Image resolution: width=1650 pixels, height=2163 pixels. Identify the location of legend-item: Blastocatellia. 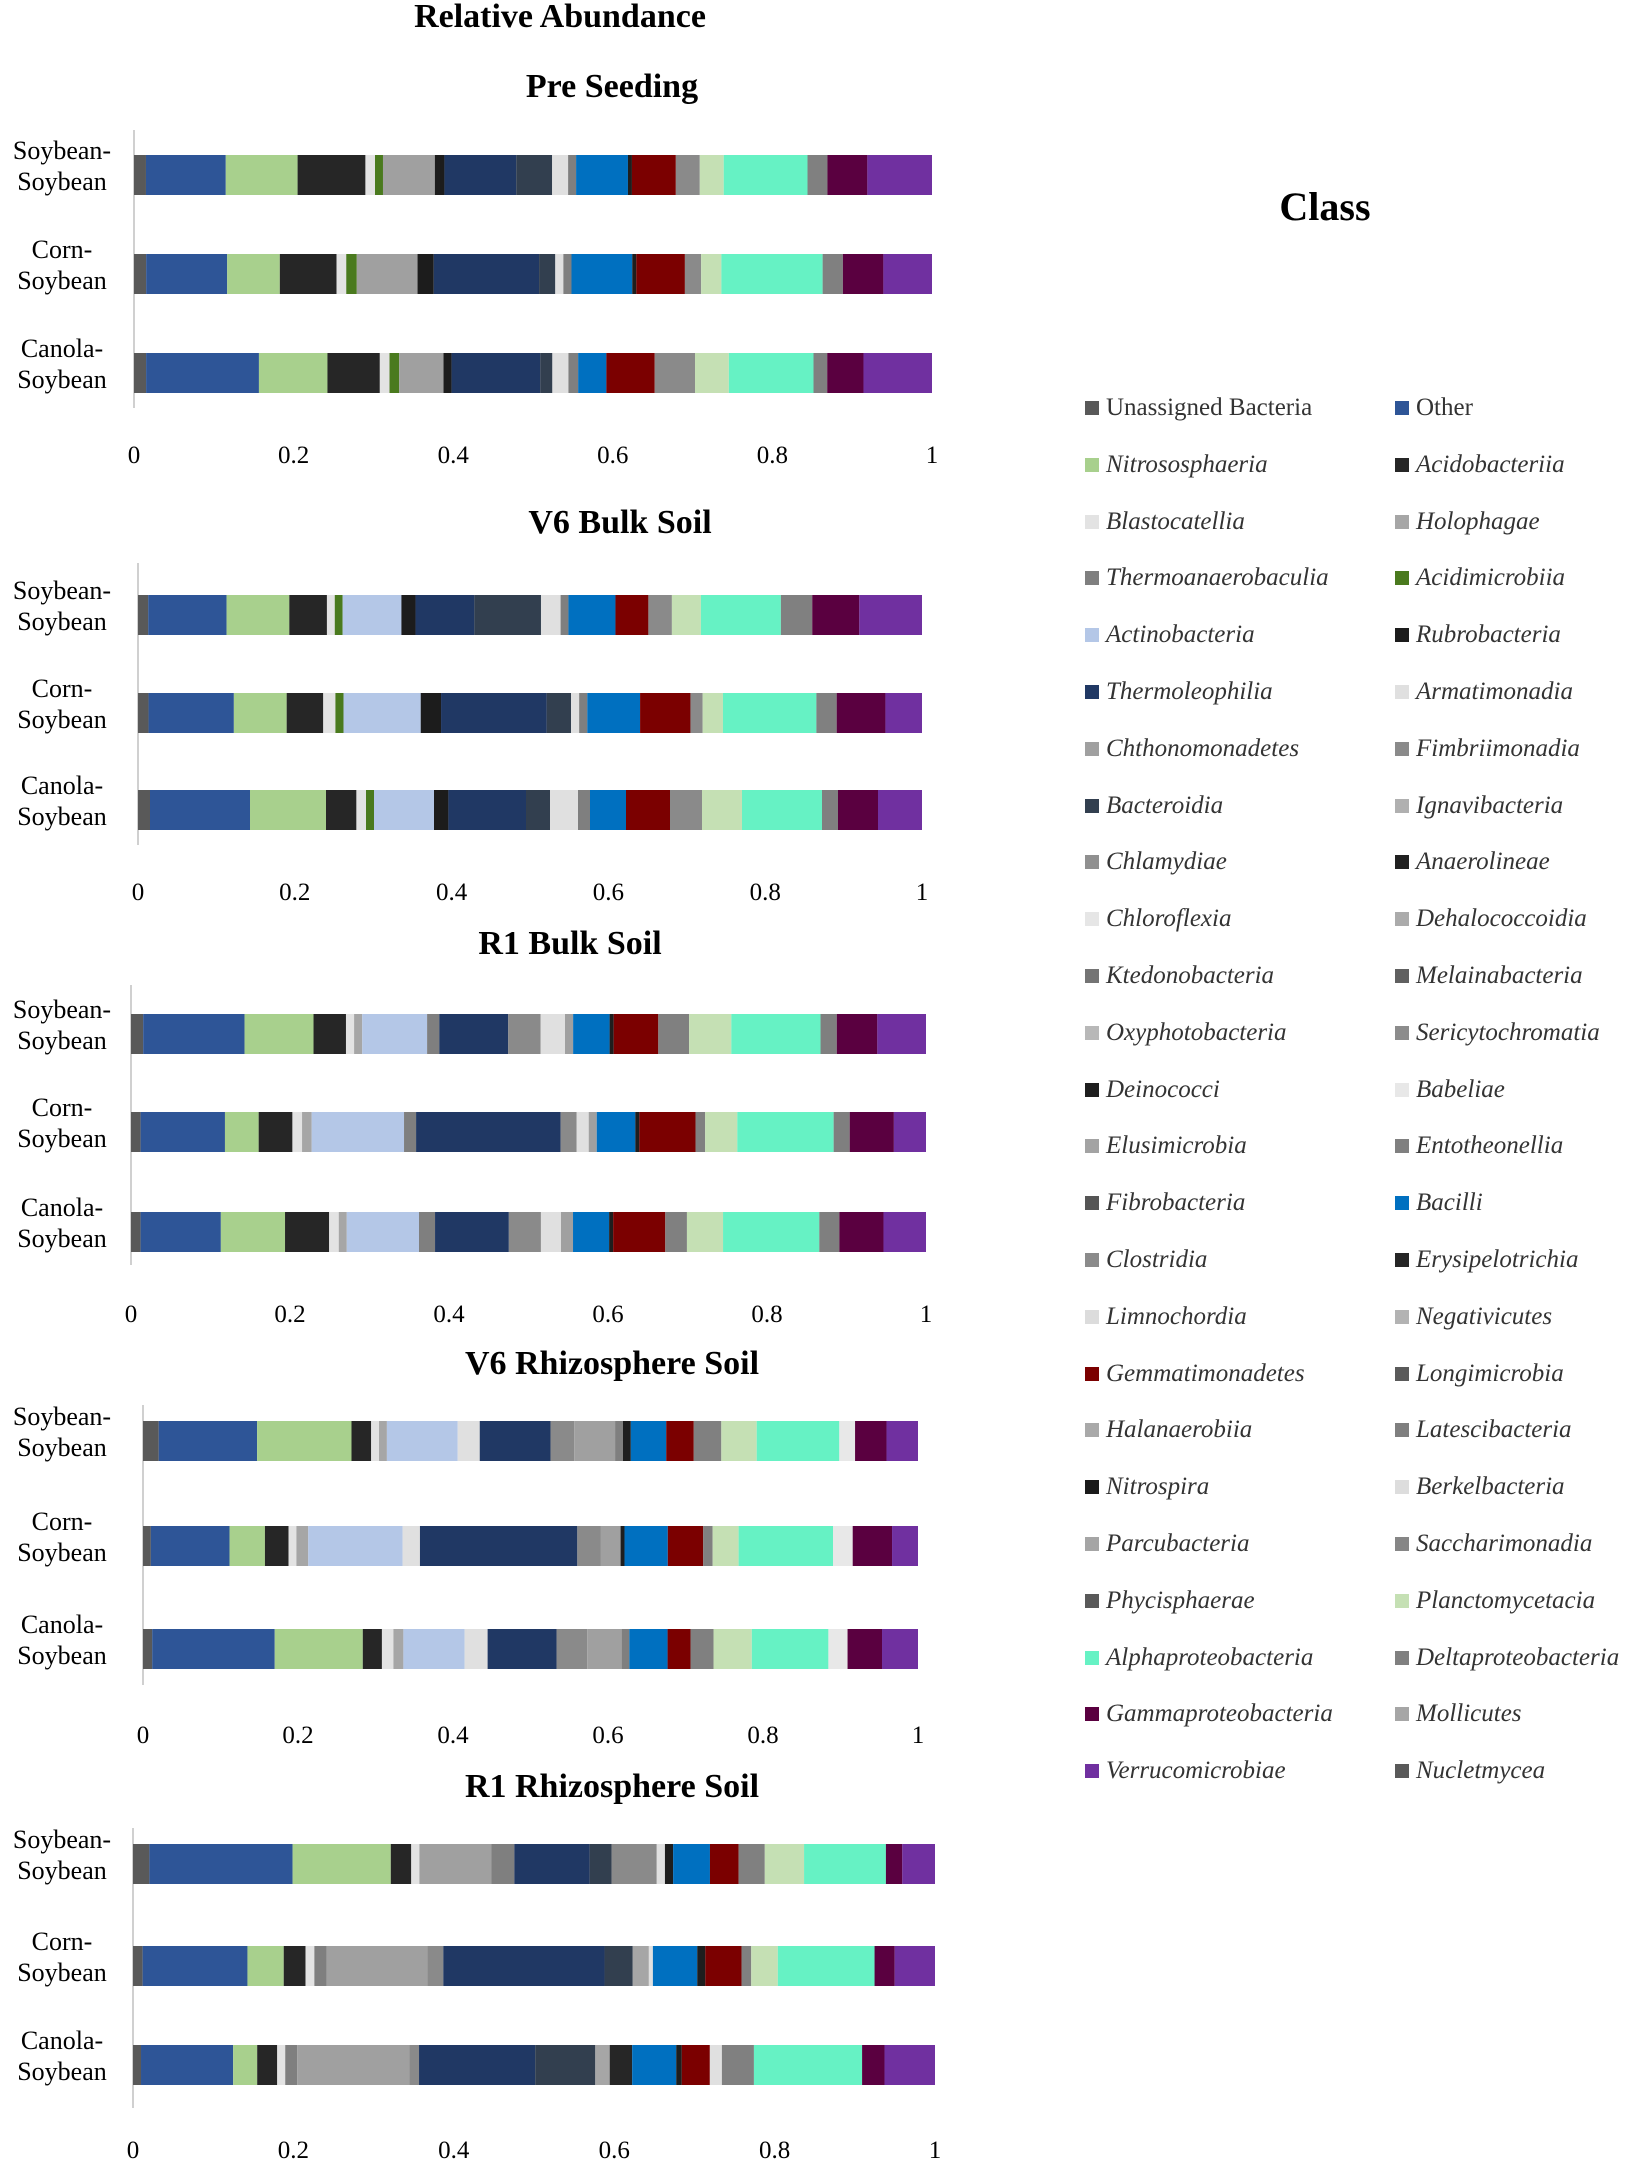
(1165, 522).